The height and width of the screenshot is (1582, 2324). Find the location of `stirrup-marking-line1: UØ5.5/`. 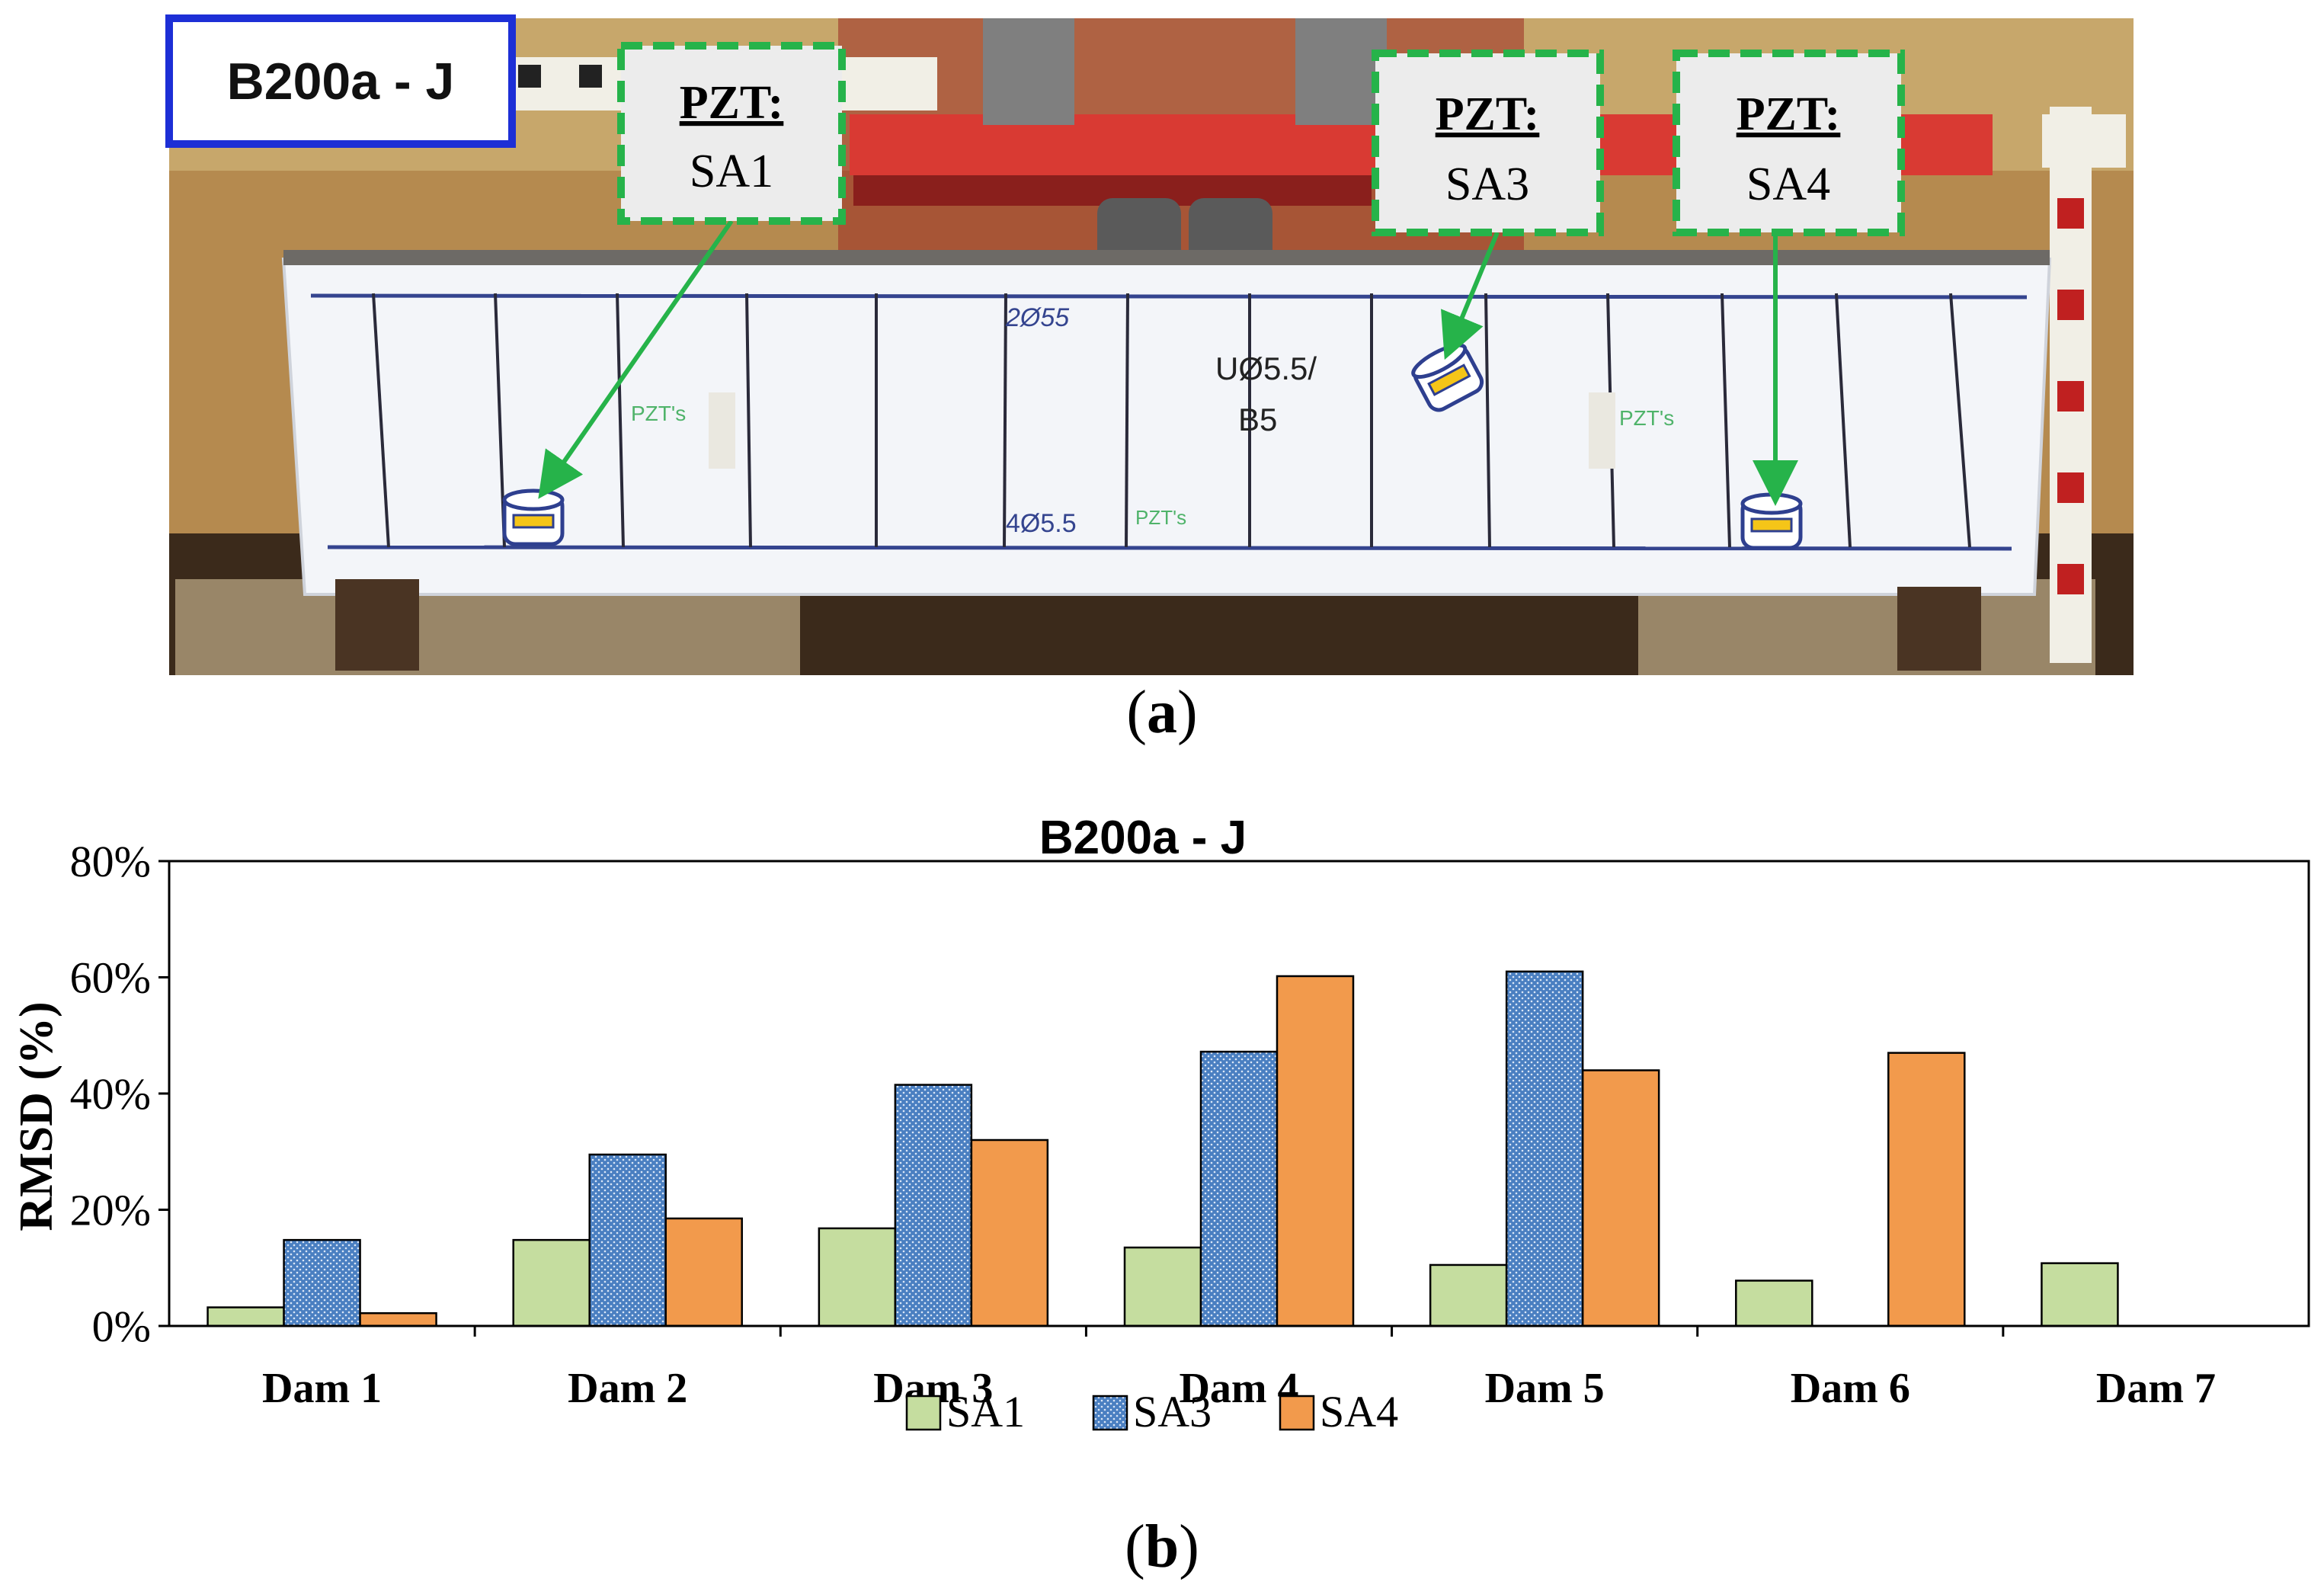

stirrup-marking-line1: UØ5.5/ is located at coordinates (1266, 368).